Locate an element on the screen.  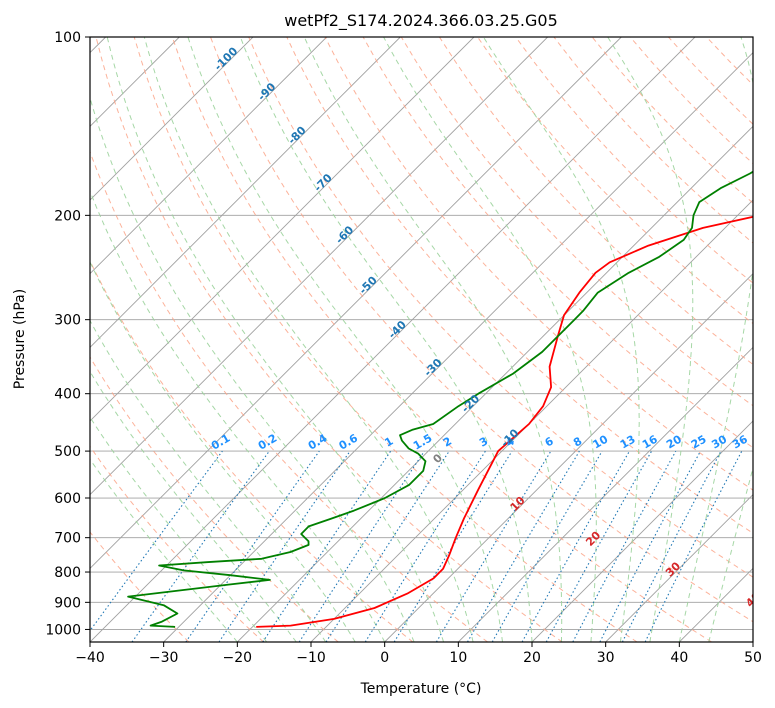
x-tick-label: 20 is located at coordinates (532, 658).